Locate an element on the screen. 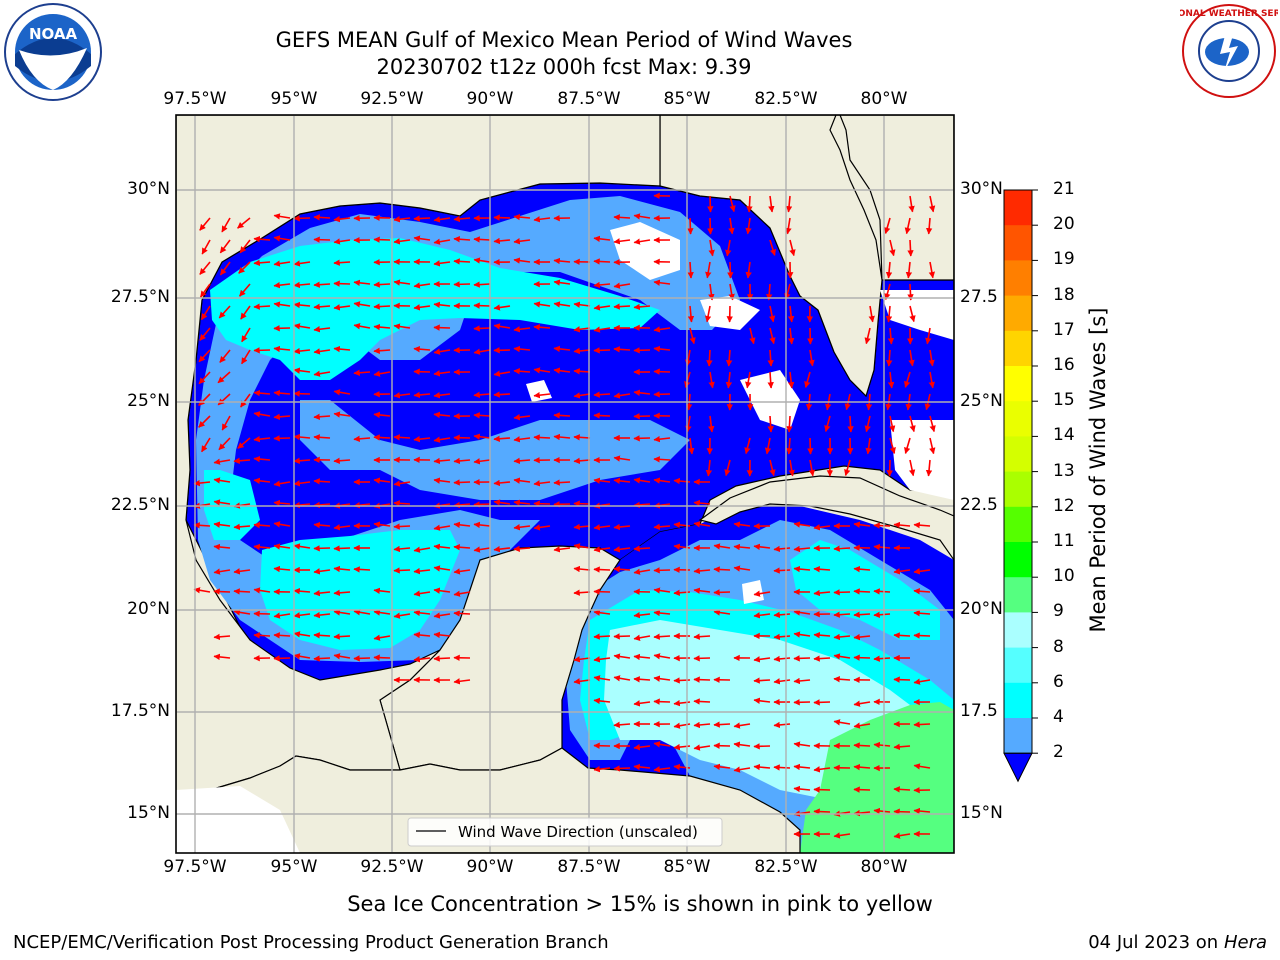  lon-tick-label-top: 95°W is located at coordinates (294, 99).